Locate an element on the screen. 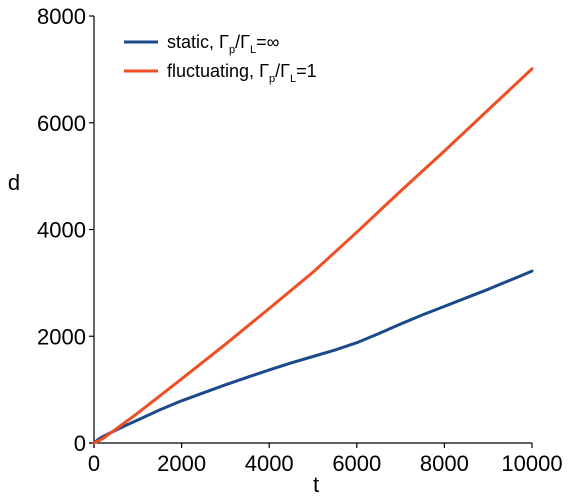  legend-entry-0: static, Γp/ΓL=∞ is located at coordinates (223, 44).